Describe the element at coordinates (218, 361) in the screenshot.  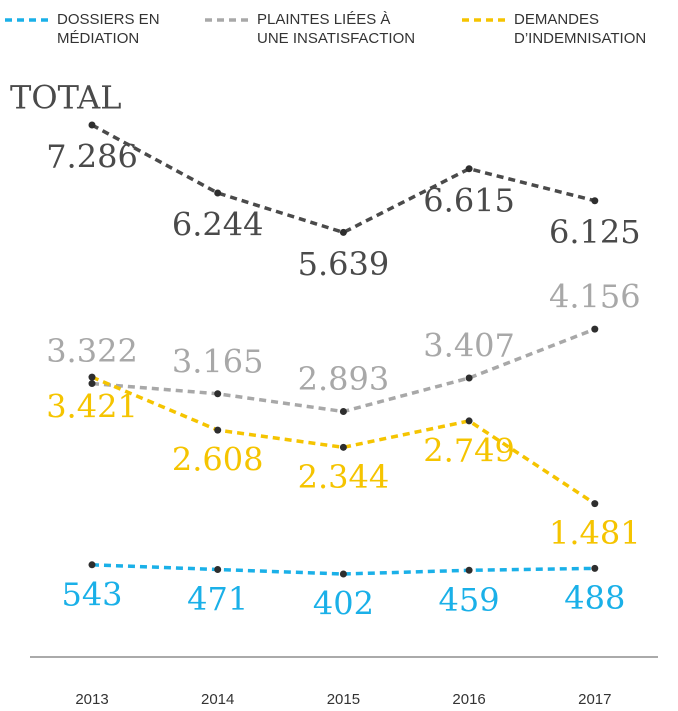
I see `value-label: 3.165` at that location.